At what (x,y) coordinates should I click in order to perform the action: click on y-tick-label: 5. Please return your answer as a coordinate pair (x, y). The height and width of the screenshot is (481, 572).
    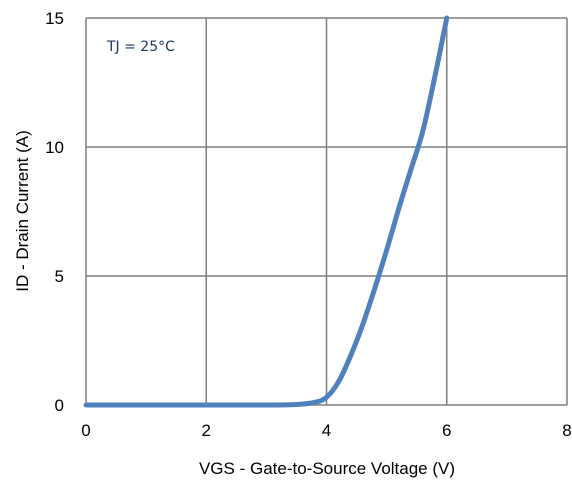
    Looking at the image, I should click on (59, 276).